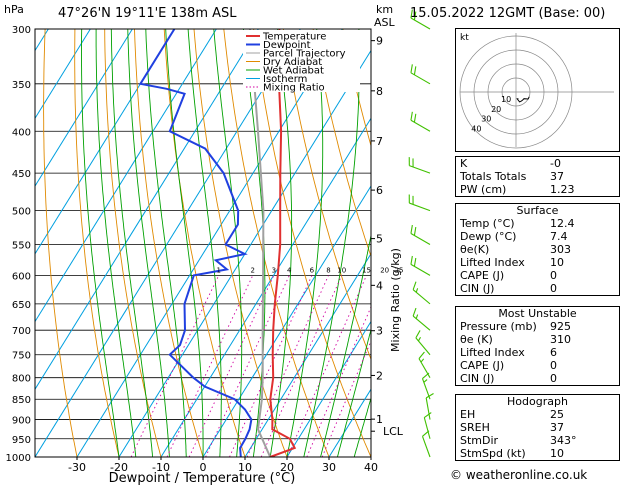 The height and width of the screenshot is (486, 629). What do you see at coordinates (537, 236) in the screenshot?
I see `index-row: Dewp (°C) 7.4` at bounding box center [537, 236].